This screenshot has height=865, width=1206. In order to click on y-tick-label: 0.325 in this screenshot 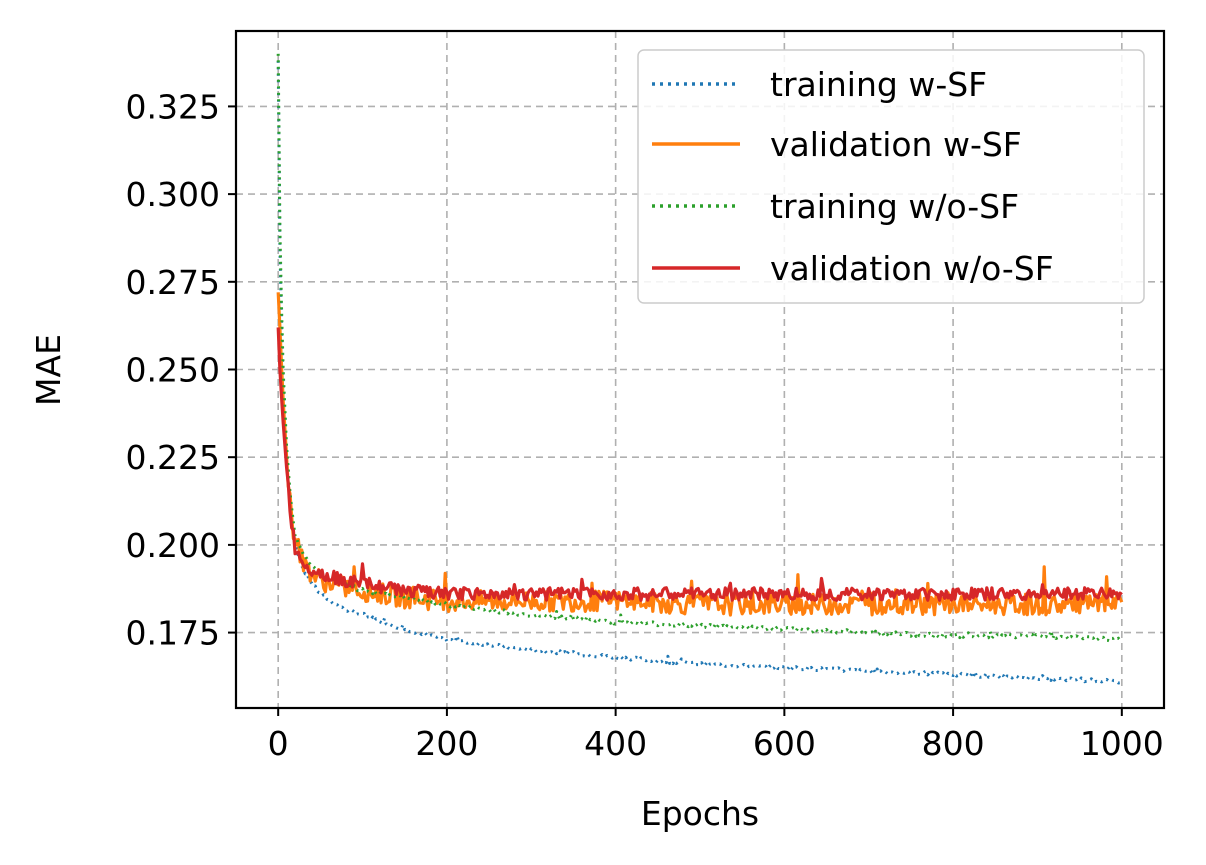, I will do `click(173, 106)`.